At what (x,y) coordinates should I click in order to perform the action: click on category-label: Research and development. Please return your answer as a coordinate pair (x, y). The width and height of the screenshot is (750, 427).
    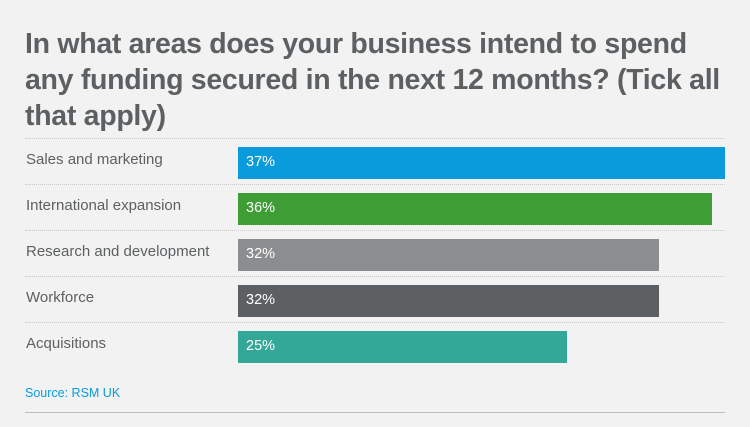
    Looking at the image, I should click on (118, 251).